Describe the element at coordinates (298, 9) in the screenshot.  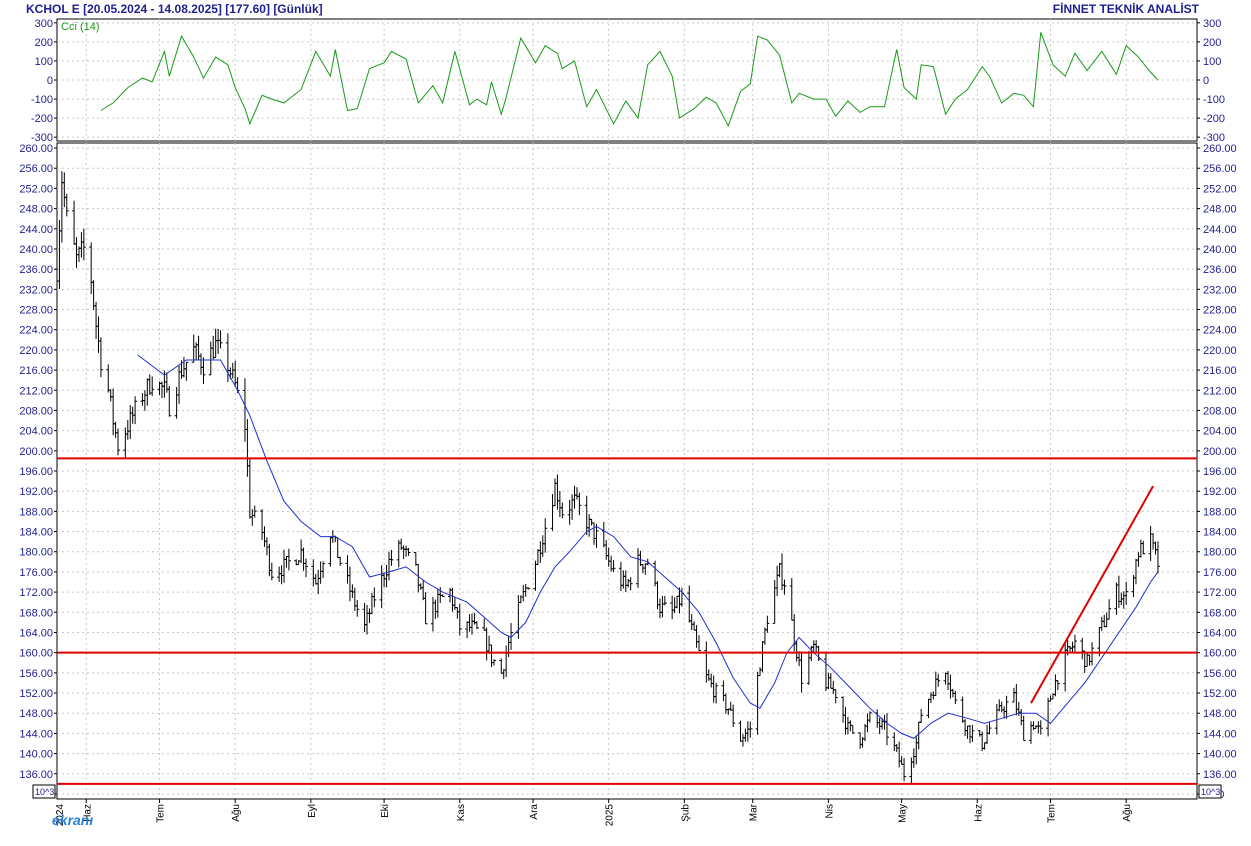
I see `period-label: [Günlük]` at that location.